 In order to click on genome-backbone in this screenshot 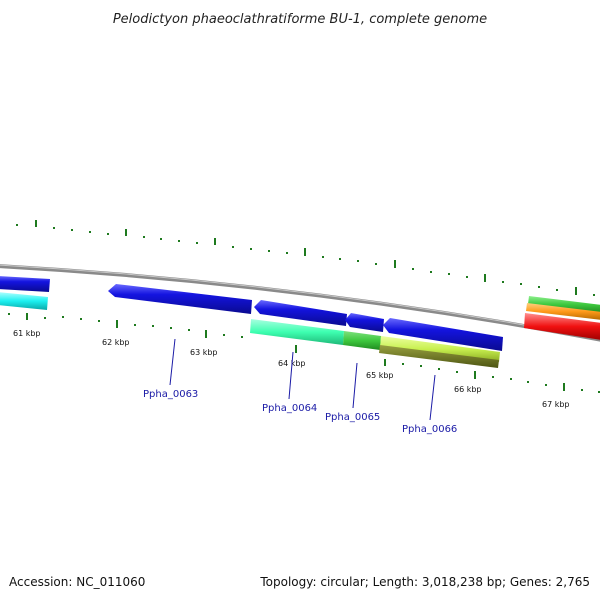, I will do `click(300, 303)`.